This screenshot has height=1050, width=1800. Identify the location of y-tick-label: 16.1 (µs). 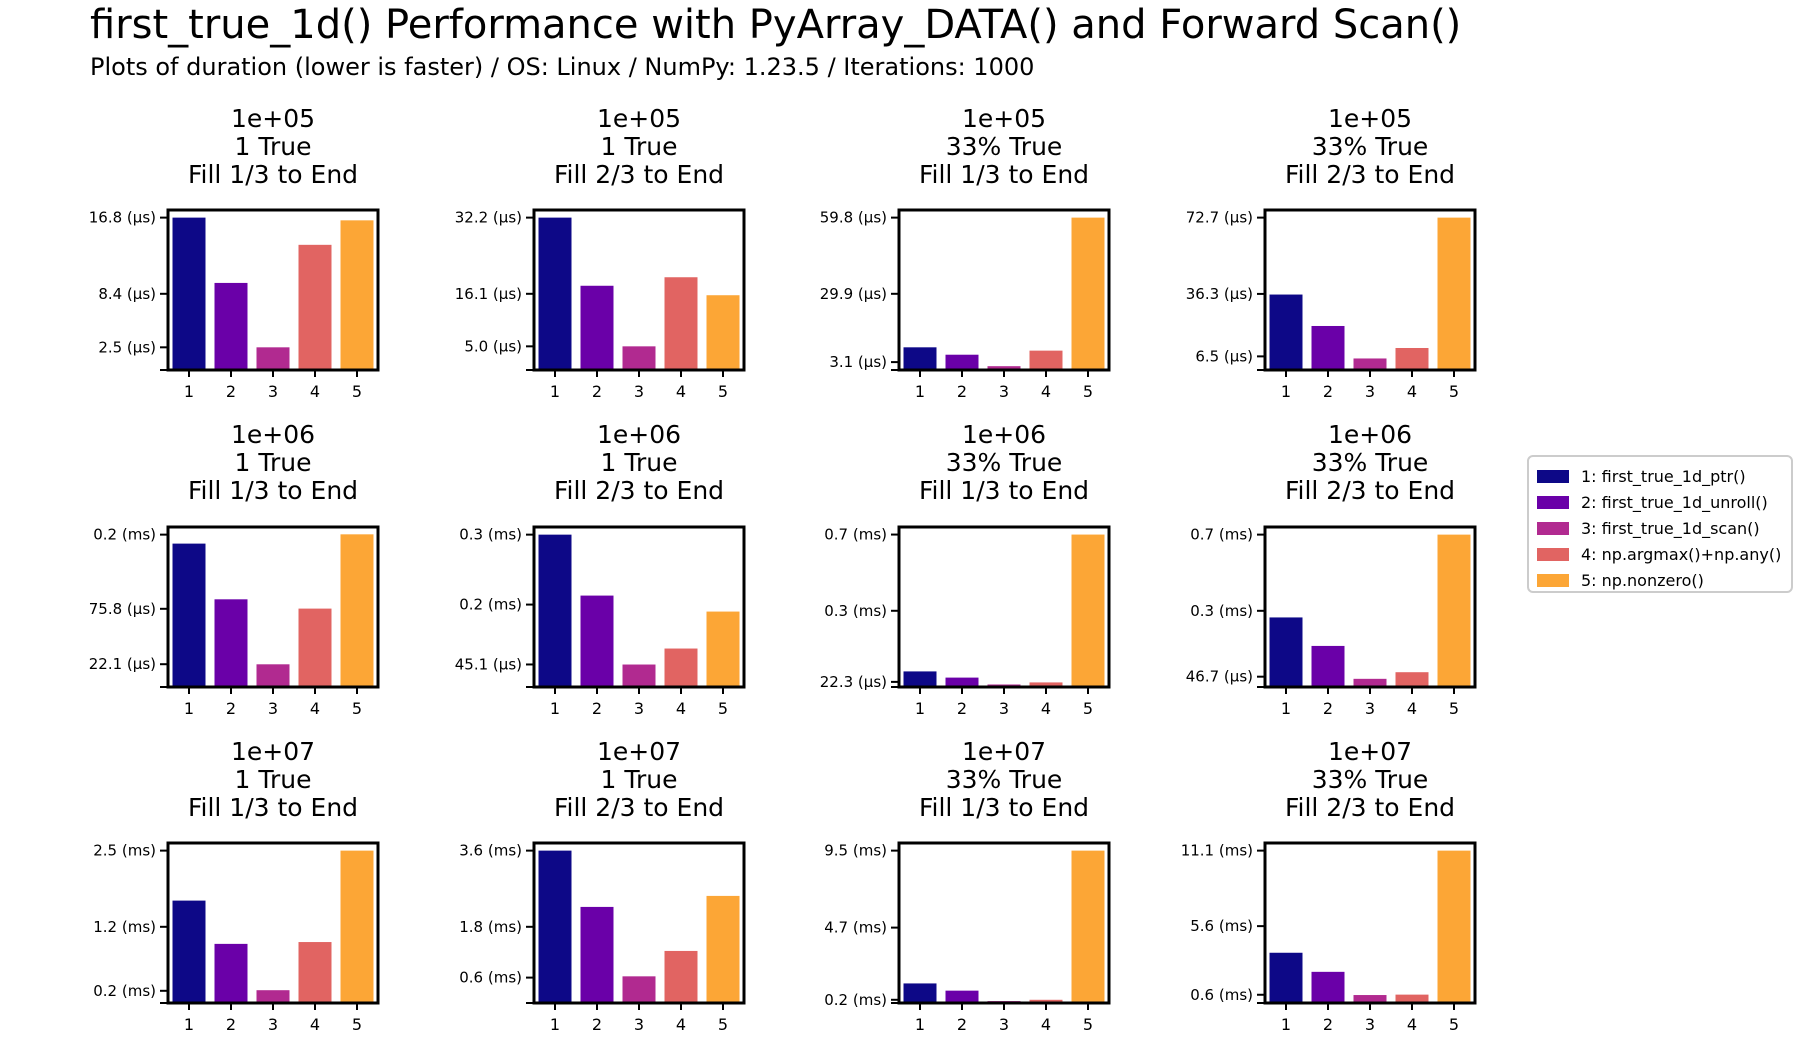
(488, 294).